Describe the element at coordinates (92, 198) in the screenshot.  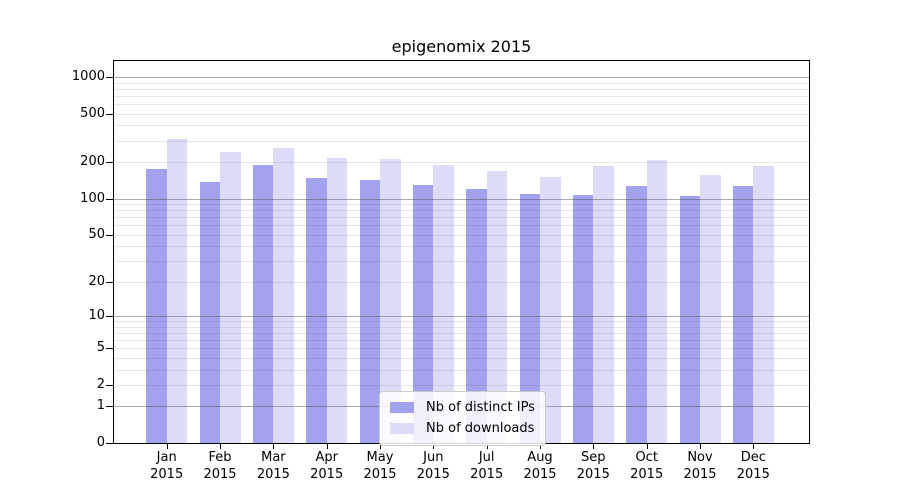
I see `y-tick-label-100: 100` at that location.